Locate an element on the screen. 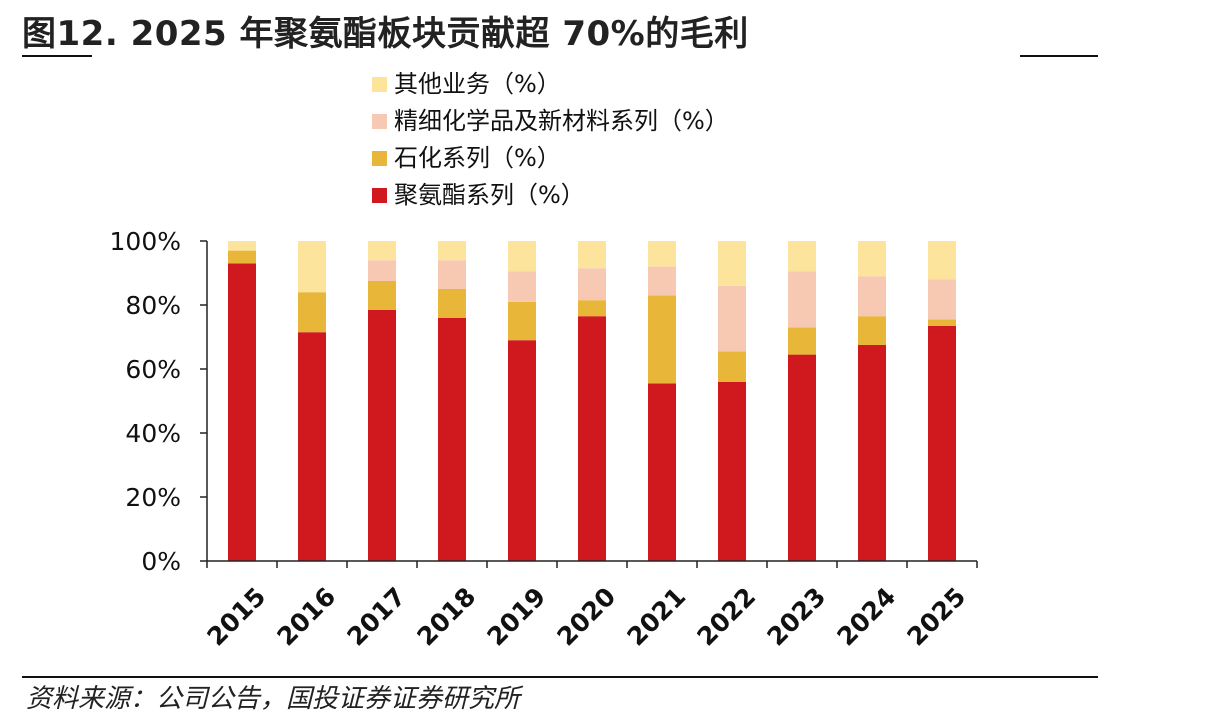  x-tick-label: 2015 is located at coordinates (237, 617).